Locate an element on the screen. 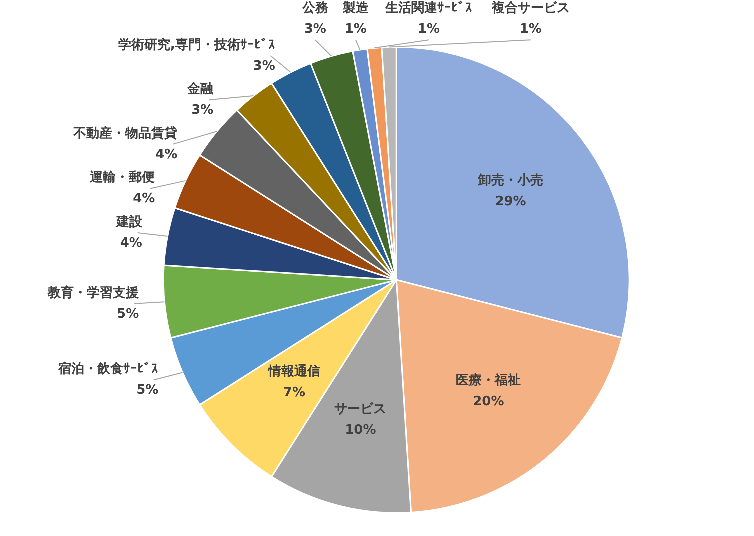 The height and width of the screenshot is (536, 754). slice-label: 卸売・小売 is located at coordinates (510, 181).